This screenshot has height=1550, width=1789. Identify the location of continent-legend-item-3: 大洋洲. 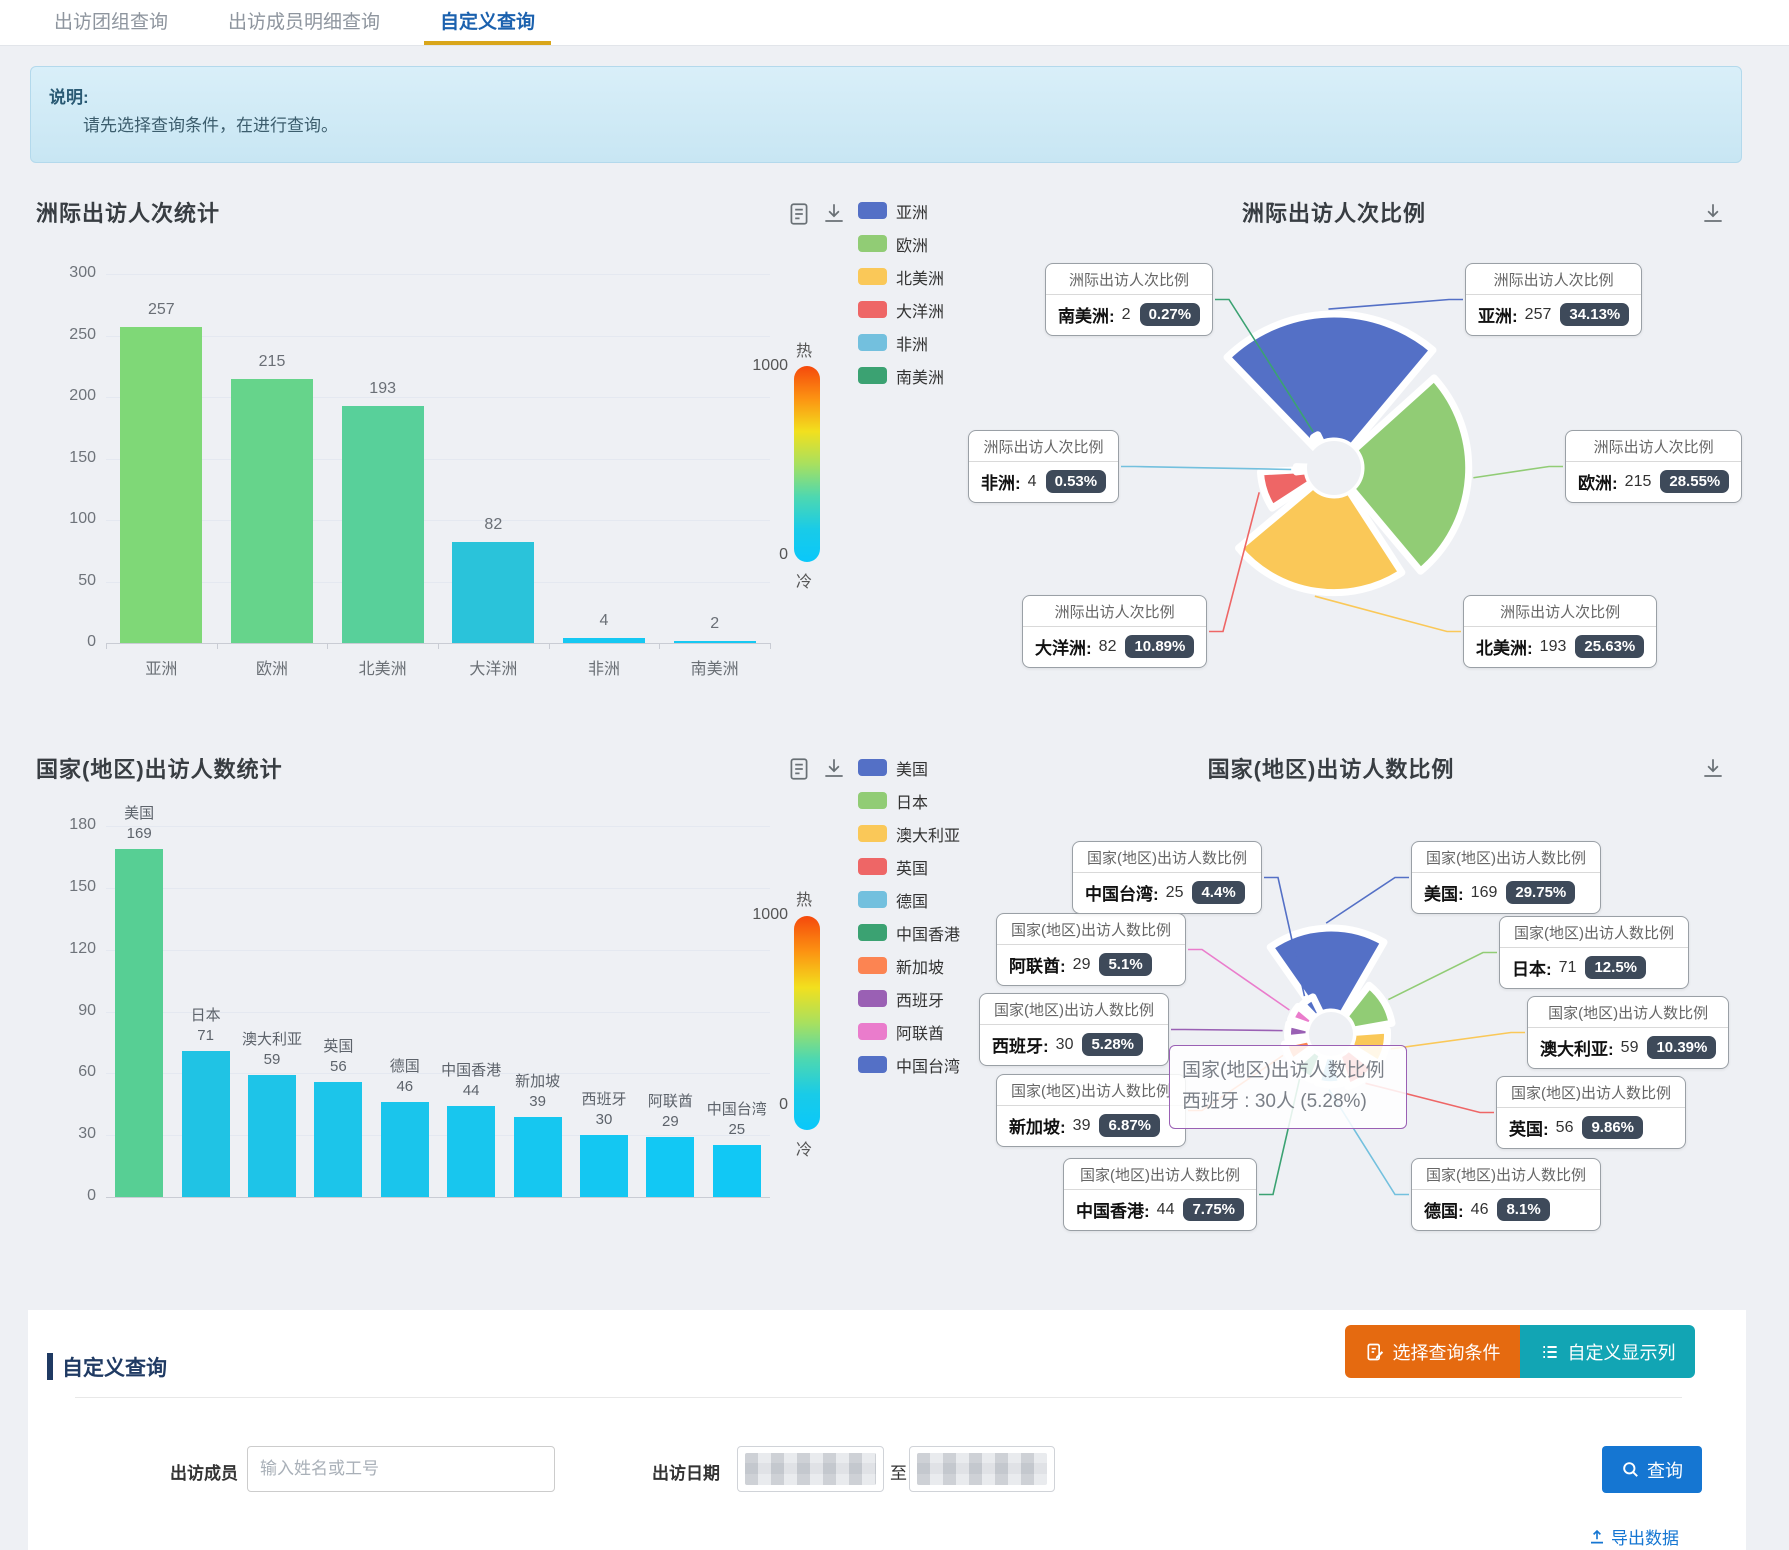
(901, 309).